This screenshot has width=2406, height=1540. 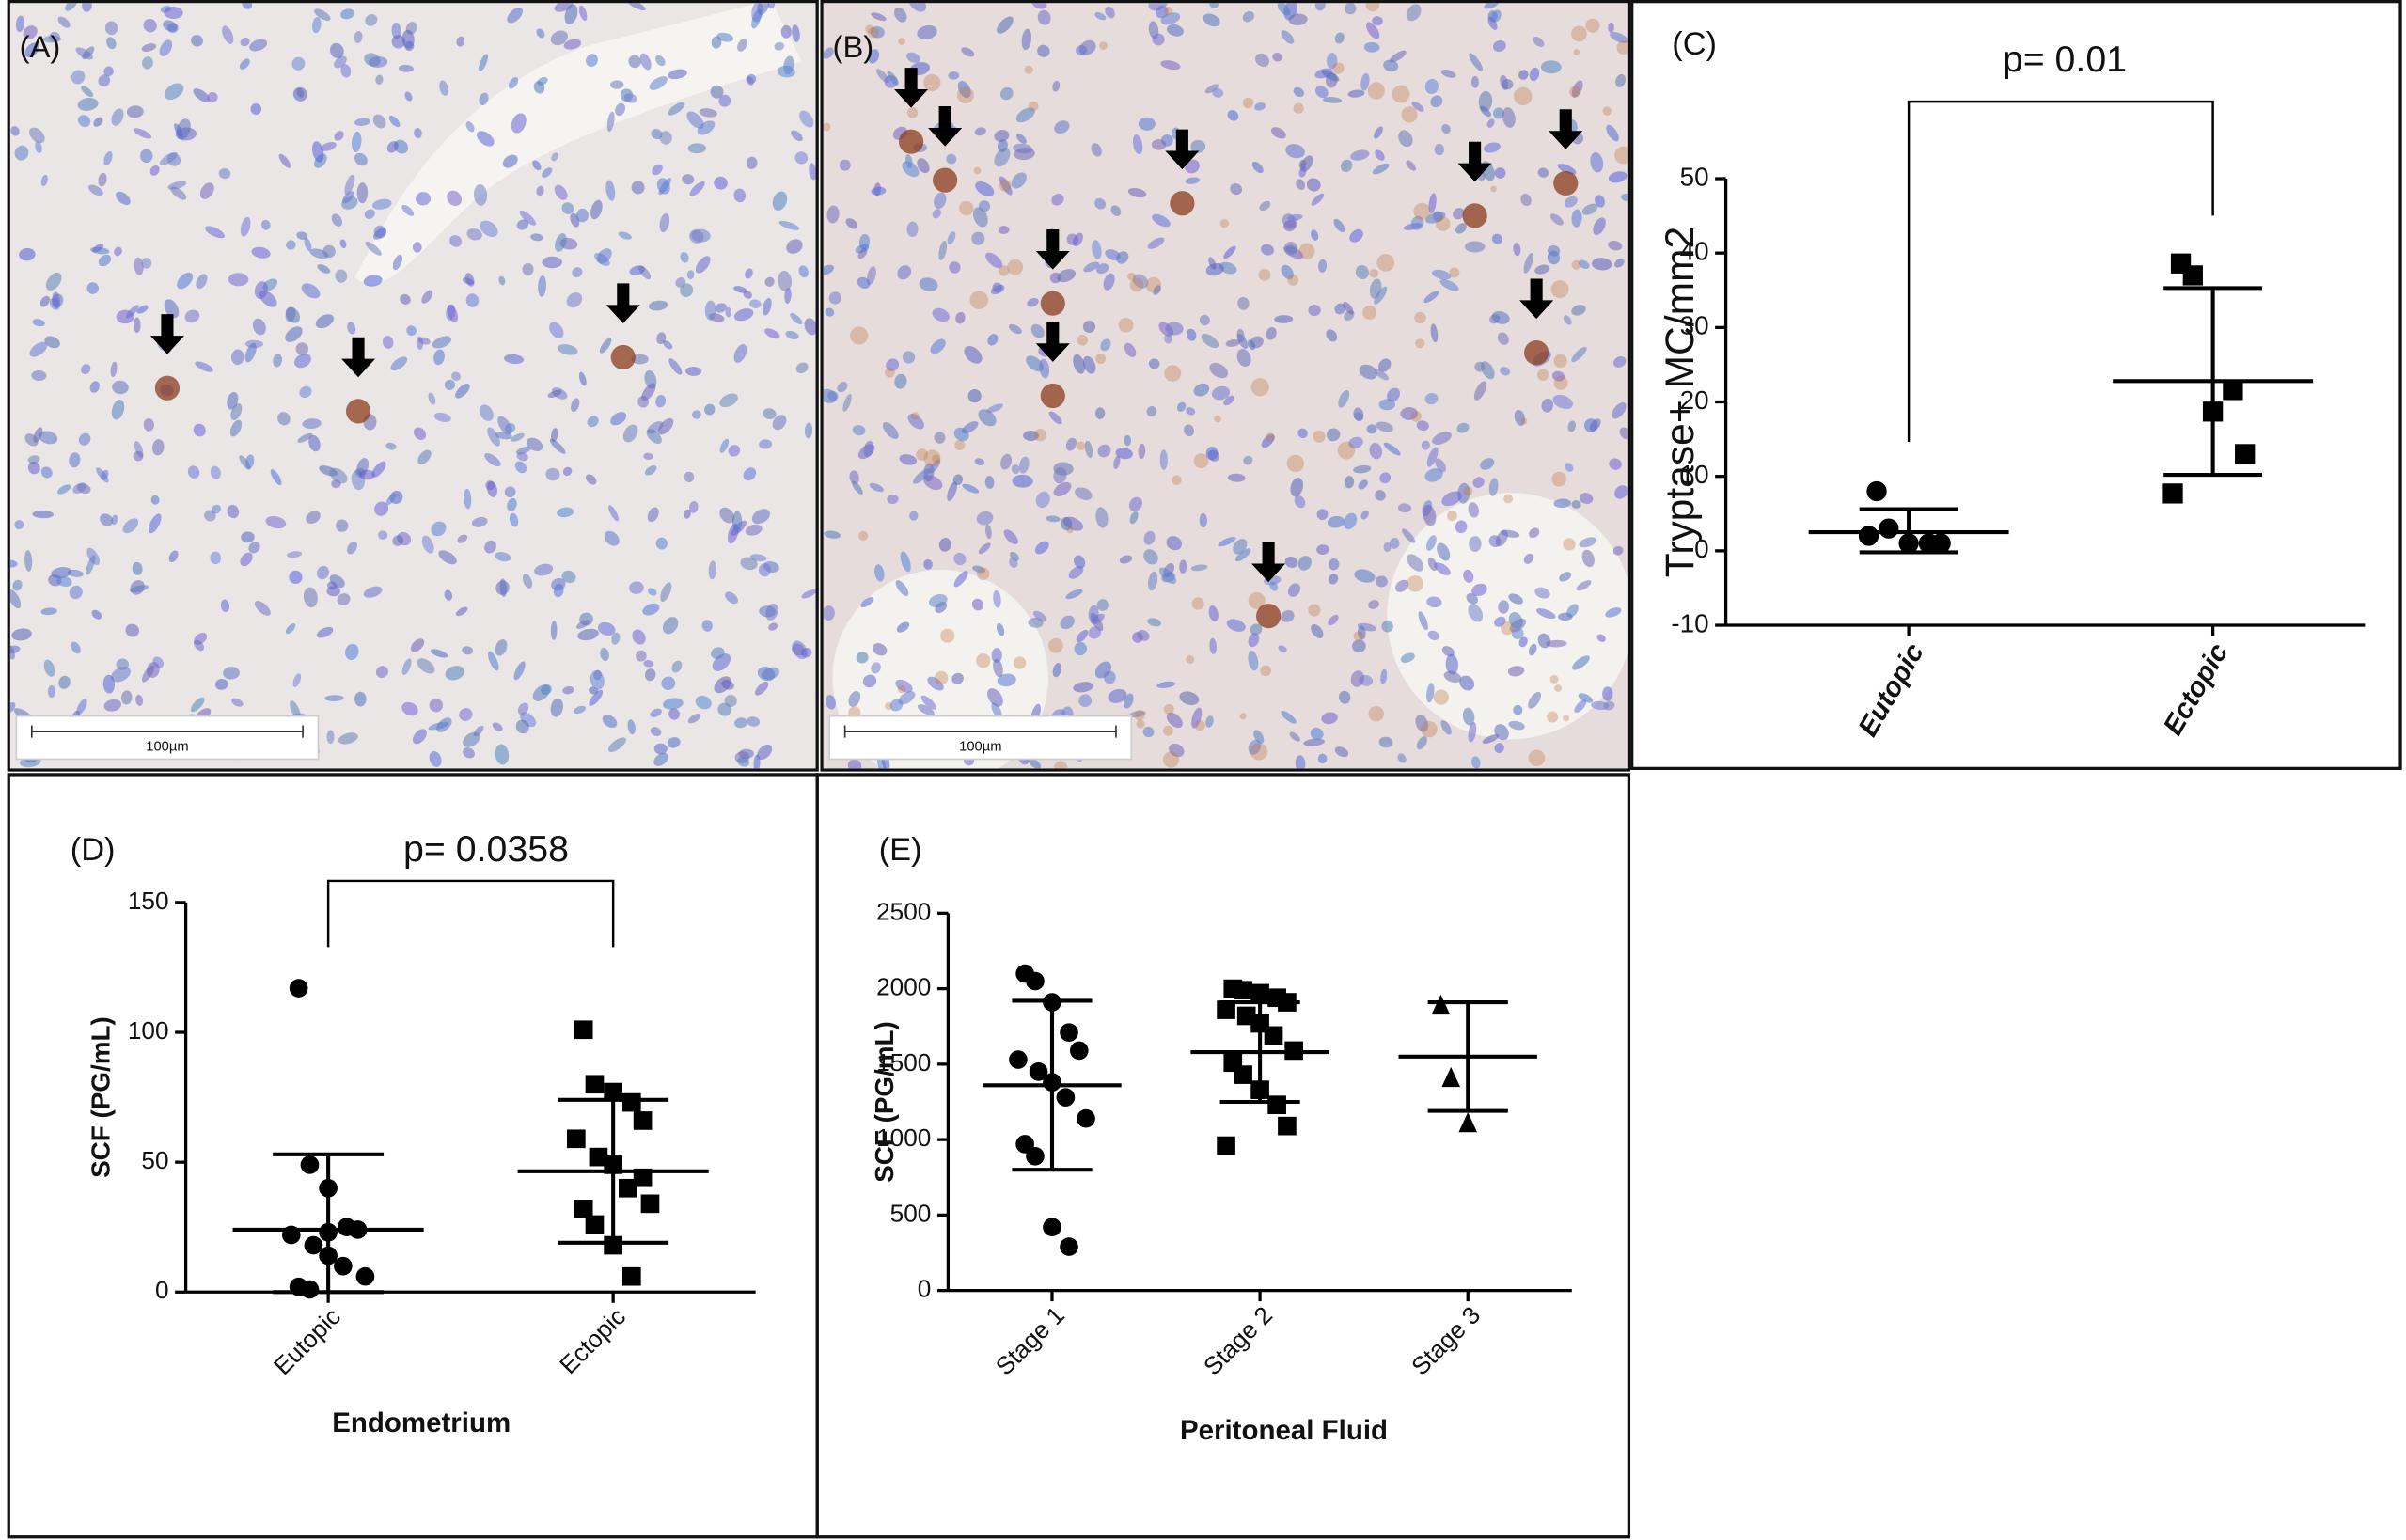 I want to click on y-tick-label: 1500, so click(x=903, y=1062).